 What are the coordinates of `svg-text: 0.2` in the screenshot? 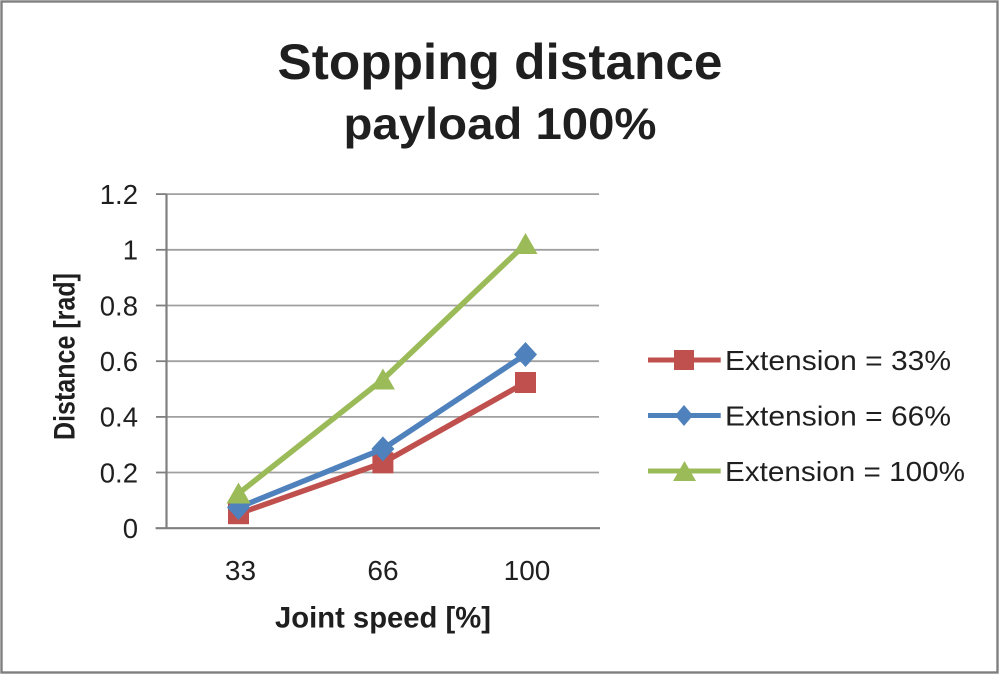 It's located at (119, 472).